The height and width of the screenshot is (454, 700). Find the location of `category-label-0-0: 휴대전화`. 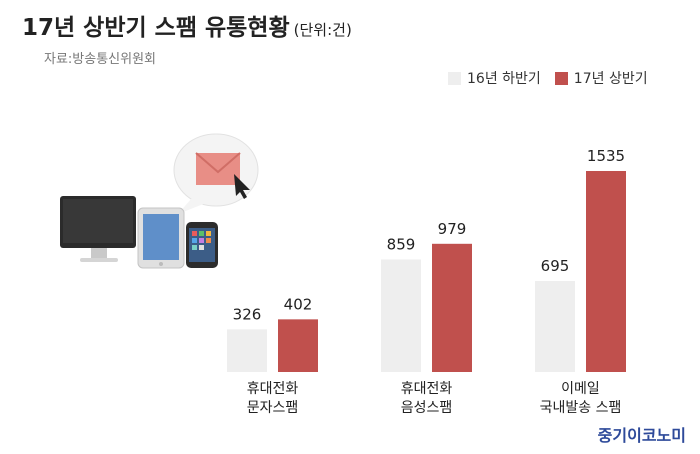

category-label-0-0: 휴대전화 is located at coordinates (273, 389).